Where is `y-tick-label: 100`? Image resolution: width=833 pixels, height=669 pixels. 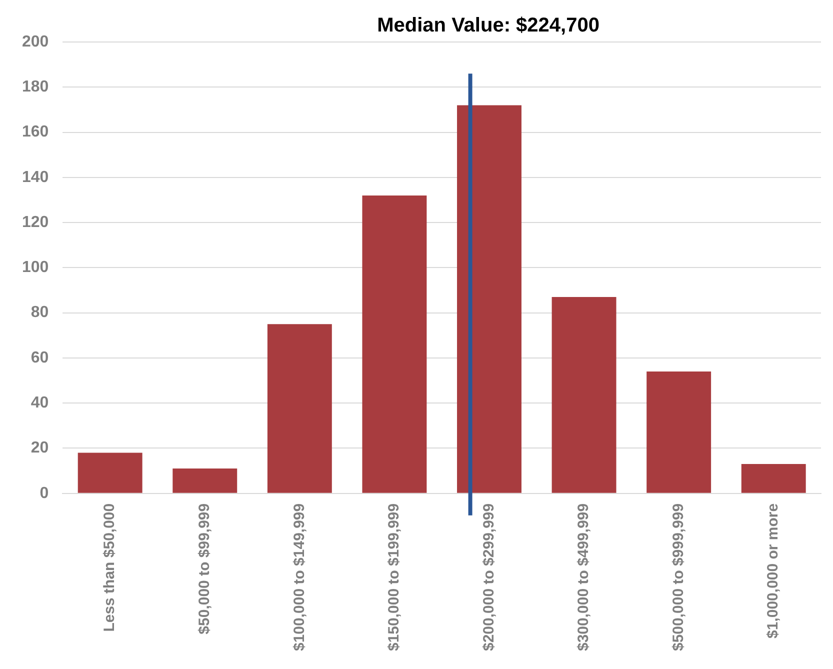
y-tick-label: 100 is located at coordinates (35, 267).